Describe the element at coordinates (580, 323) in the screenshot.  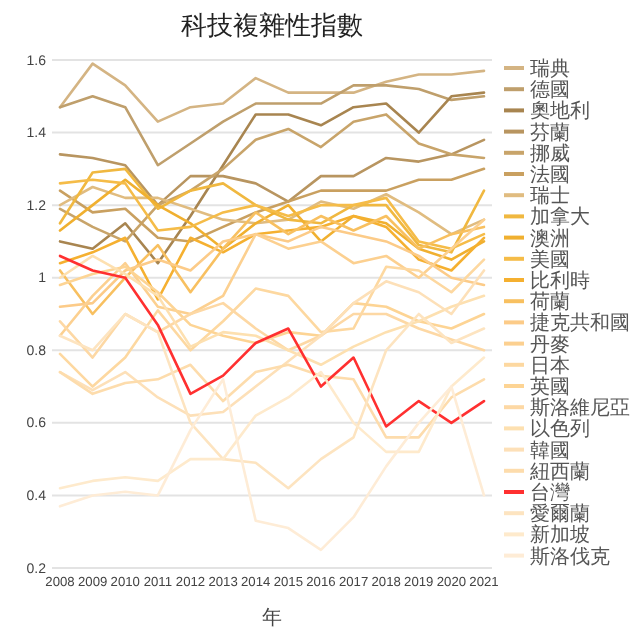
I see `legend-label: 捷克共和國` at that location.